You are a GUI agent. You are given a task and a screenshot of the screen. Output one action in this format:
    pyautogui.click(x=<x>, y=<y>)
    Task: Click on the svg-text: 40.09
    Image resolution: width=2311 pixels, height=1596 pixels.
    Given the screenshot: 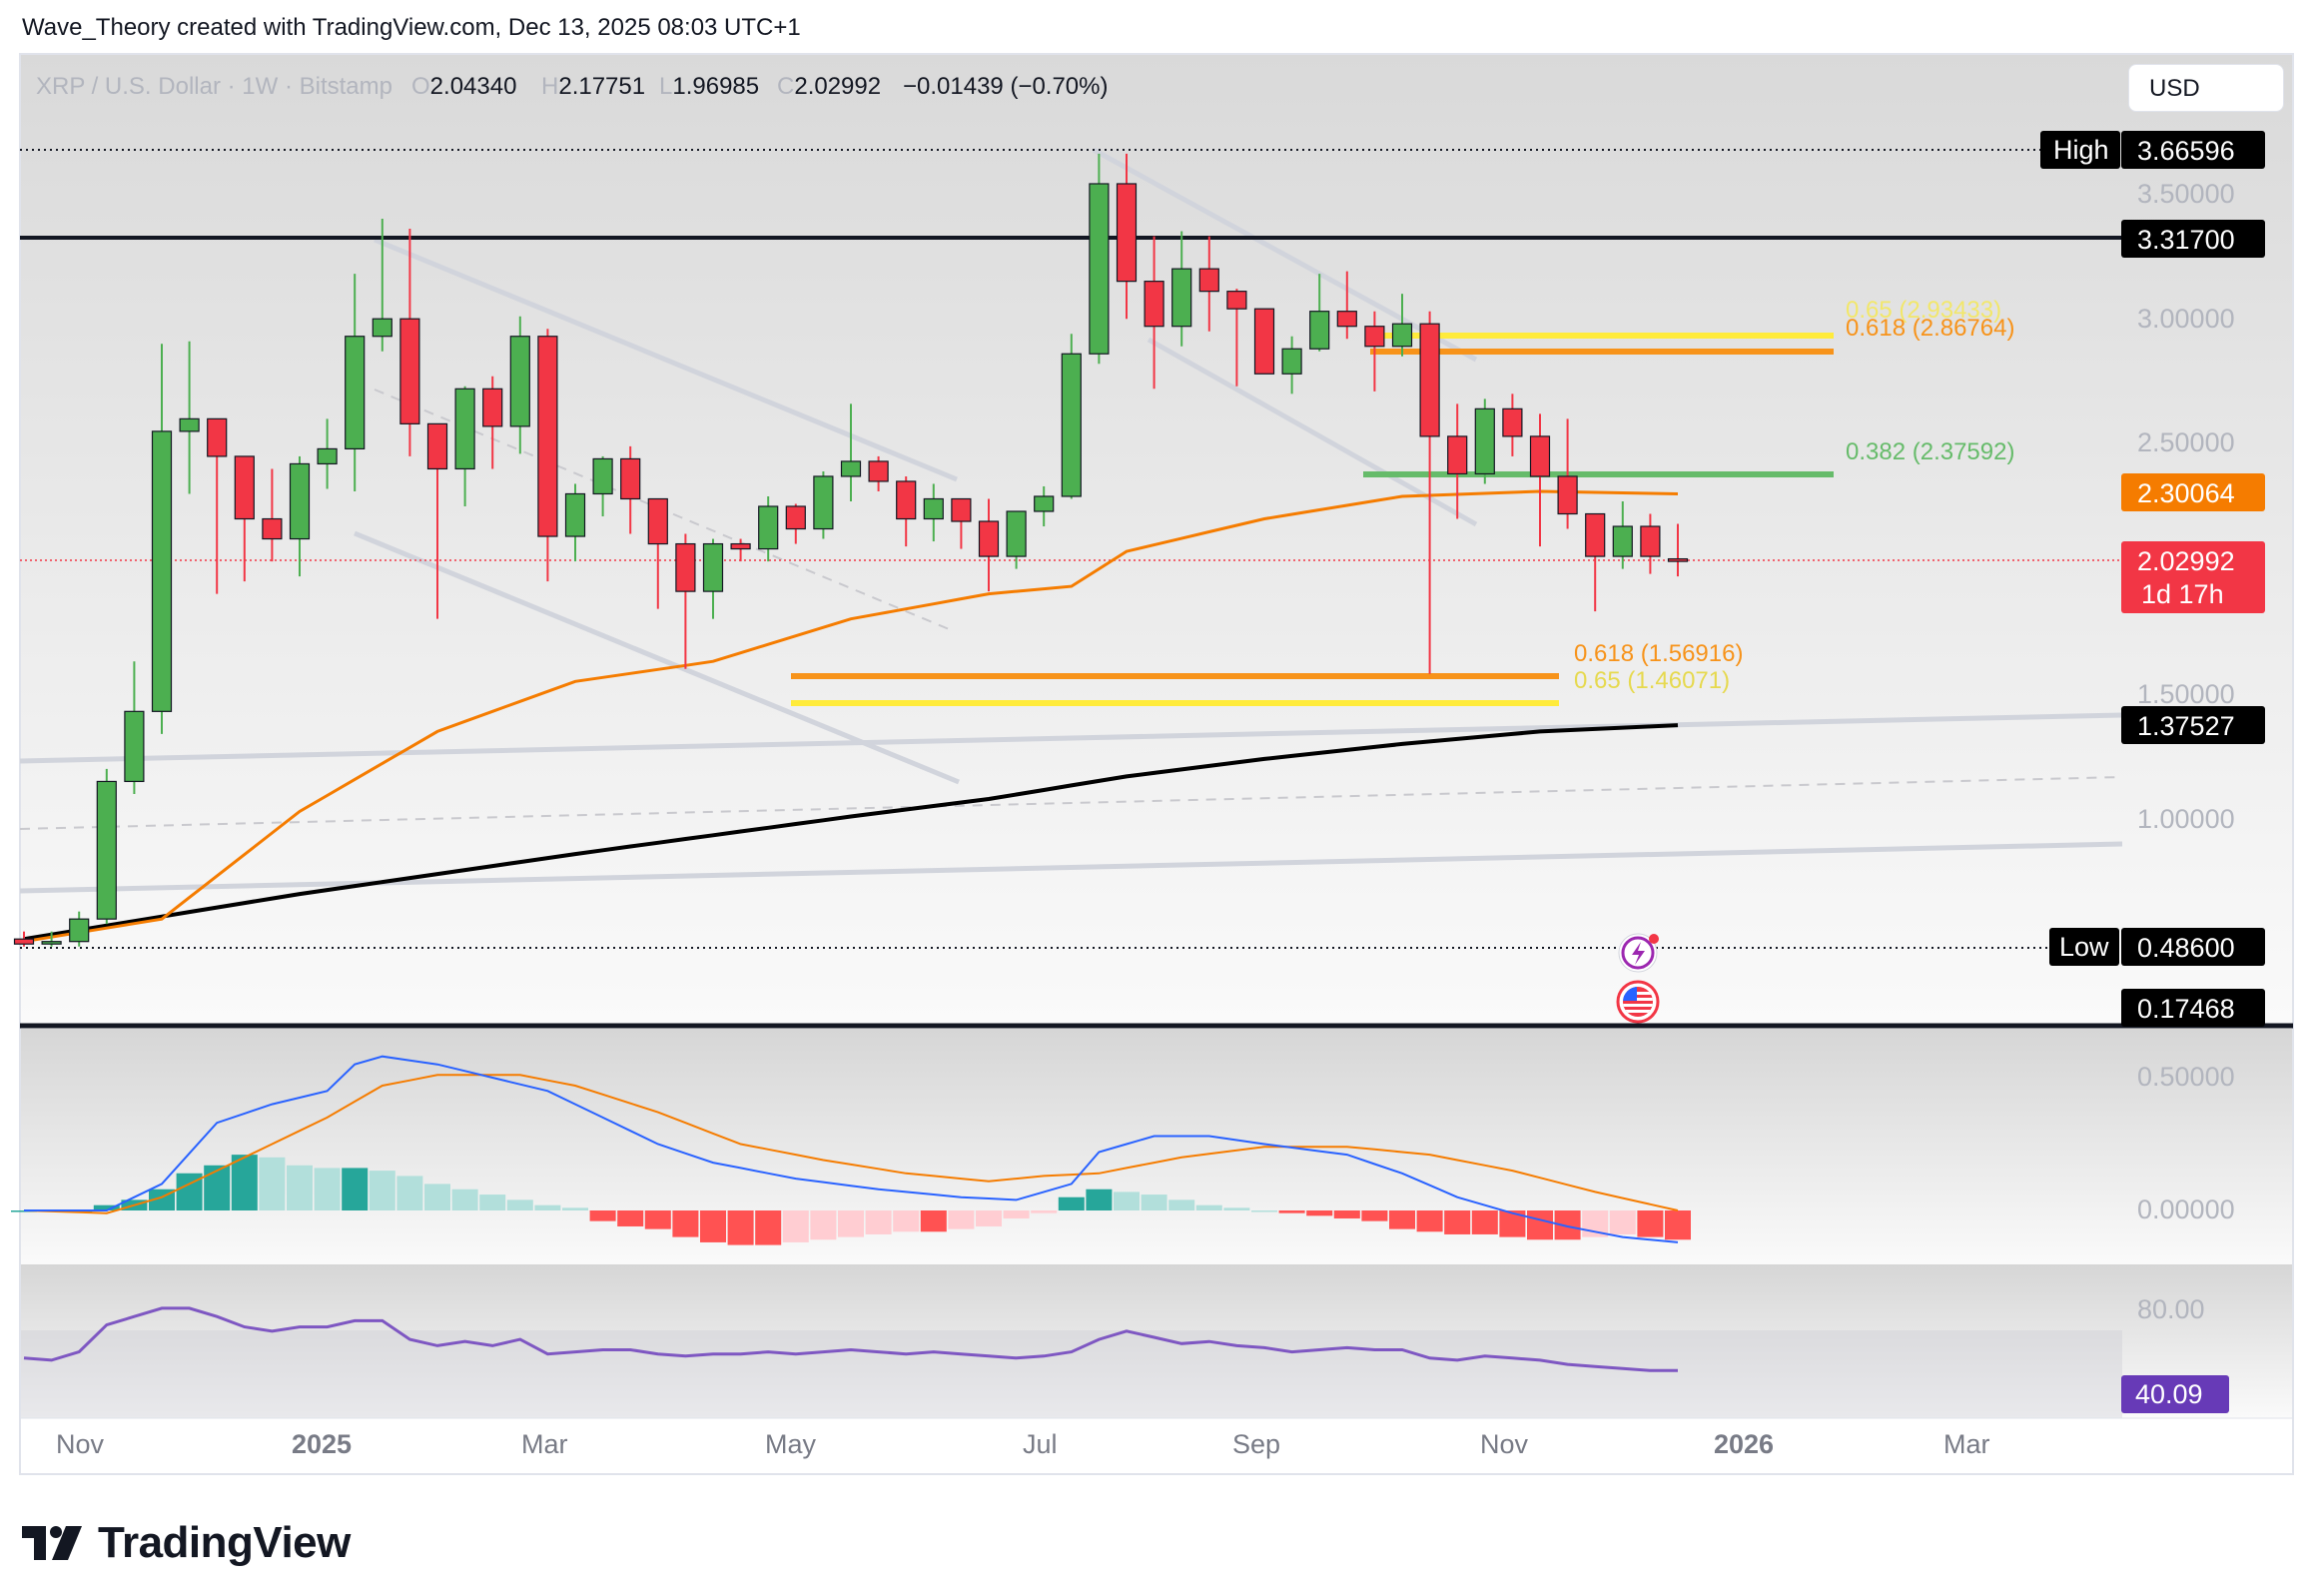 What is the action you would take?
    pyautogui.click(x=2169, y=1394)
    